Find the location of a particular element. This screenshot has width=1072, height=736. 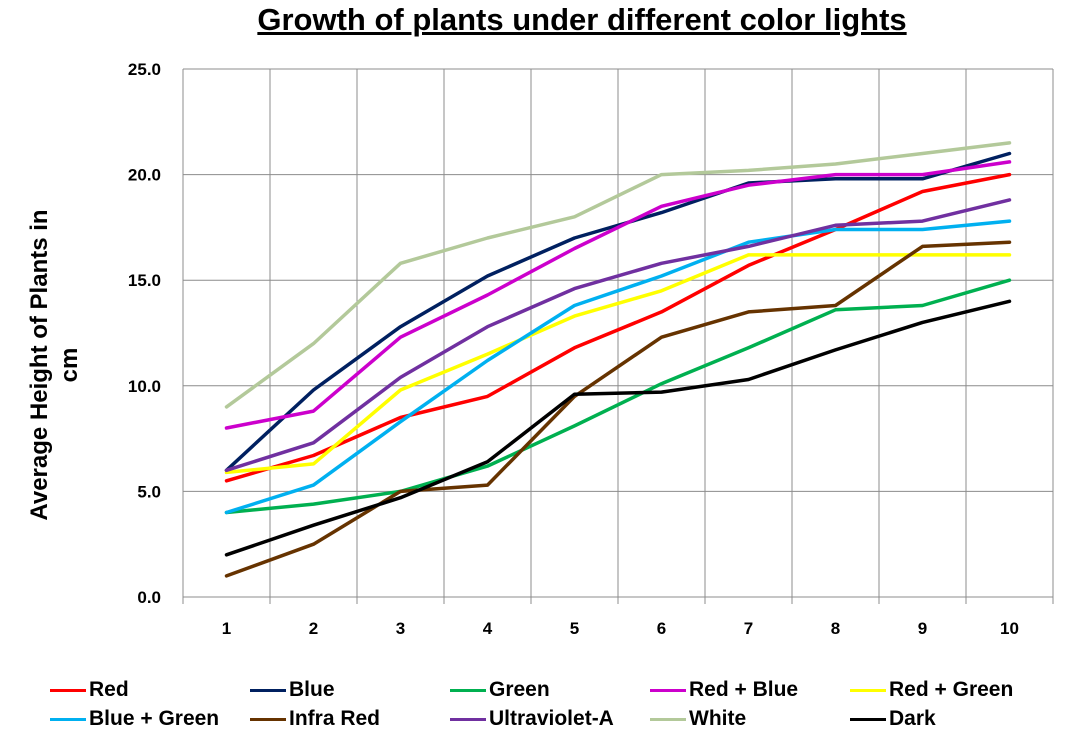

legend-item-blue: Blue is located at coordinates (292, 690).